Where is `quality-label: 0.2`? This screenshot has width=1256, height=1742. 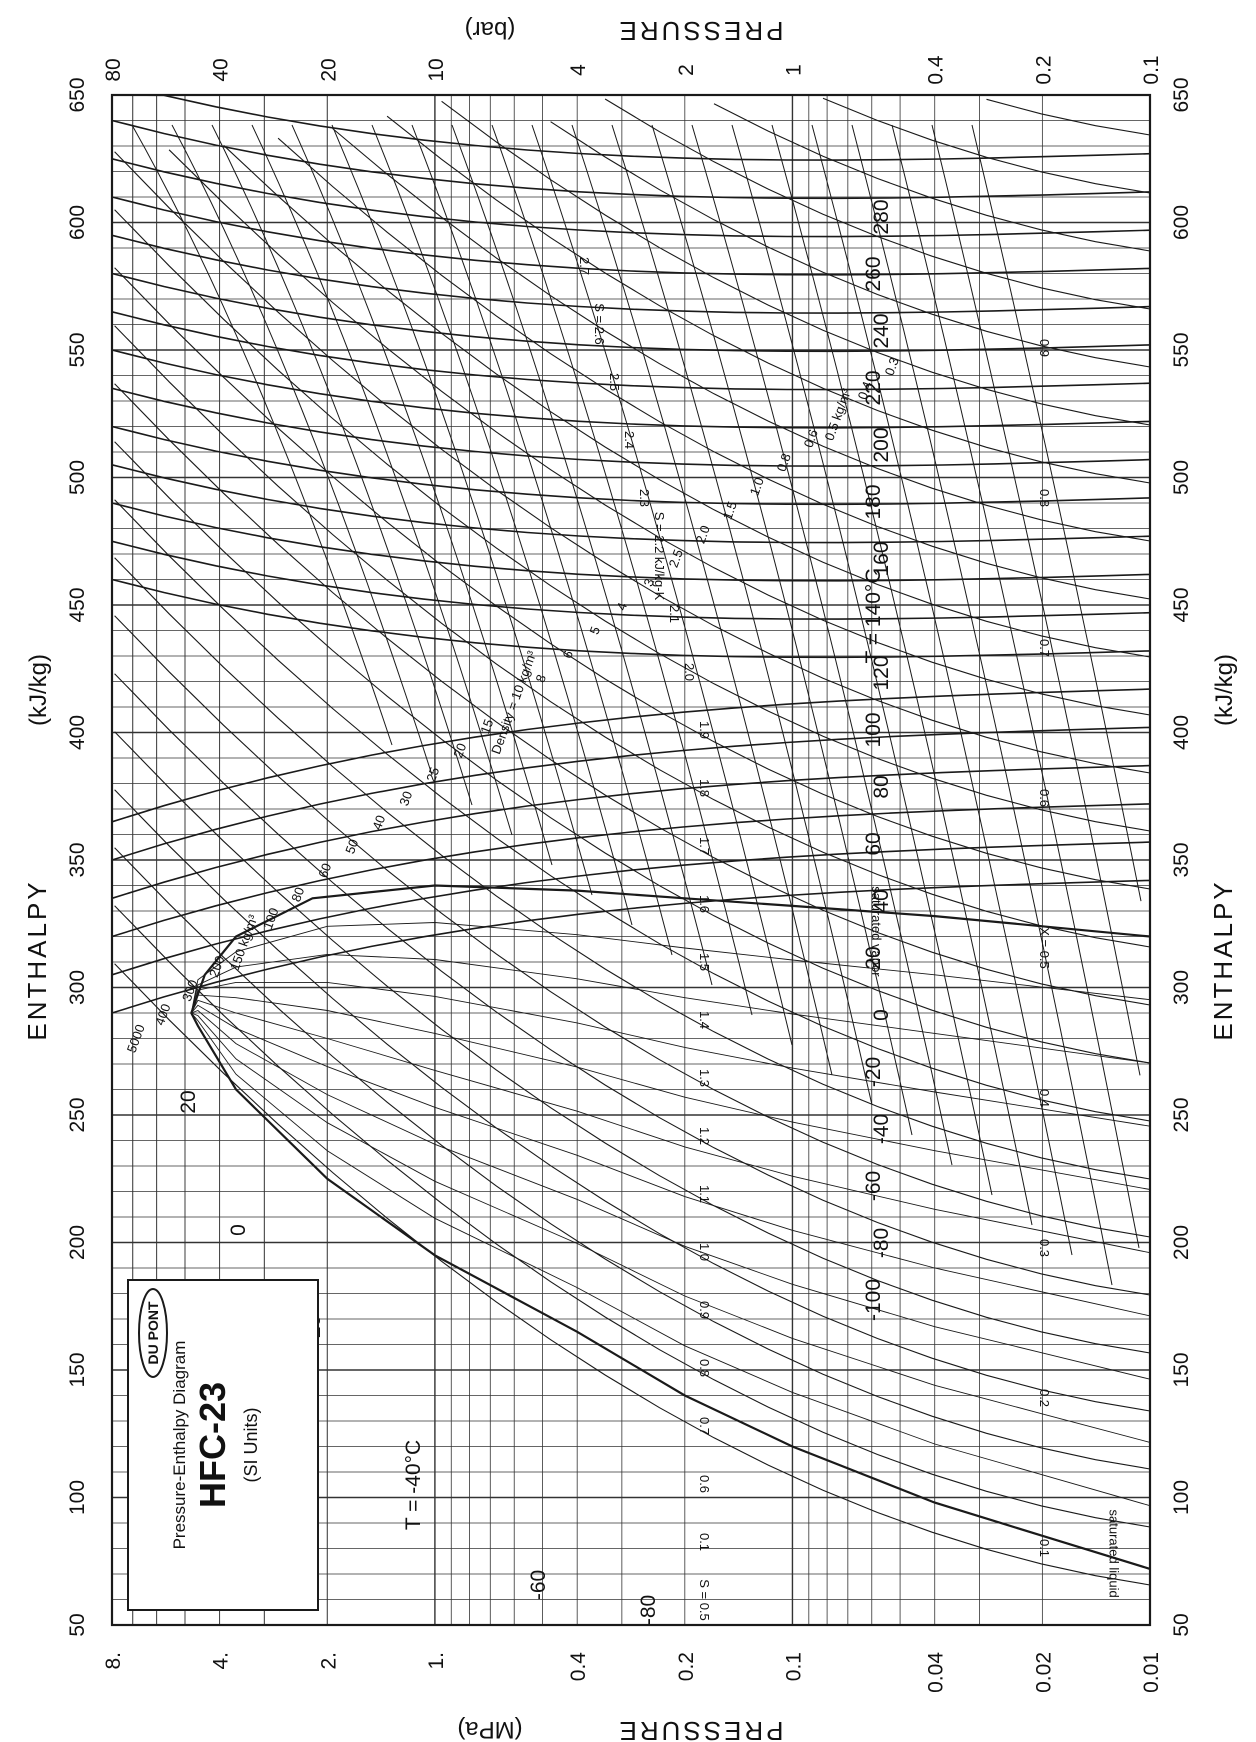
quality-label: 0.2 is located at coordinates (1044, 1398).